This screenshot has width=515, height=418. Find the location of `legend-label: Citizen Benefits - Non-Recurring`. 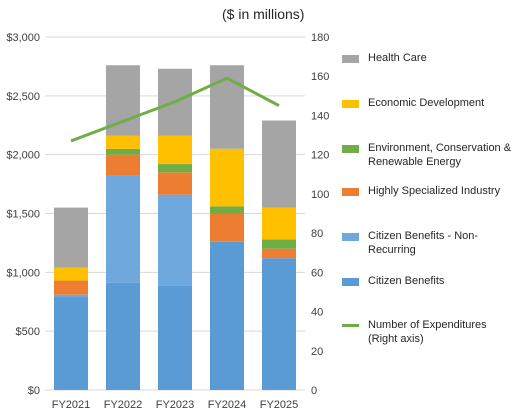

legend-label: Citizen Benefits - Non-Recurring is located at coordinates (423, 243).